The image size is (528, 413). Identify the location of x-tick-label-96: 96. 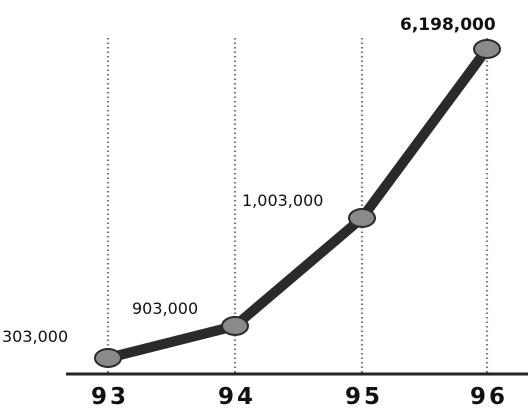
(489, 396).